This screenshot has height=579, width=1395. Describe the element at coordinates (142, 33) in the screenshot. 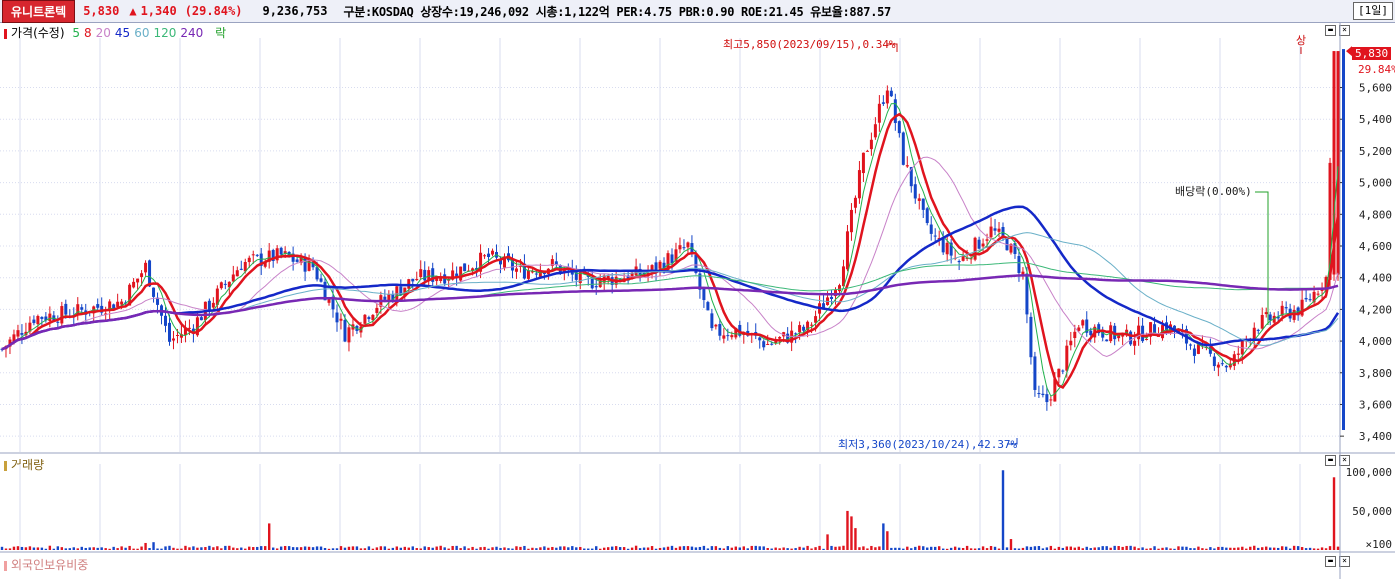

I see `legend-ma-60: 60` at that location.